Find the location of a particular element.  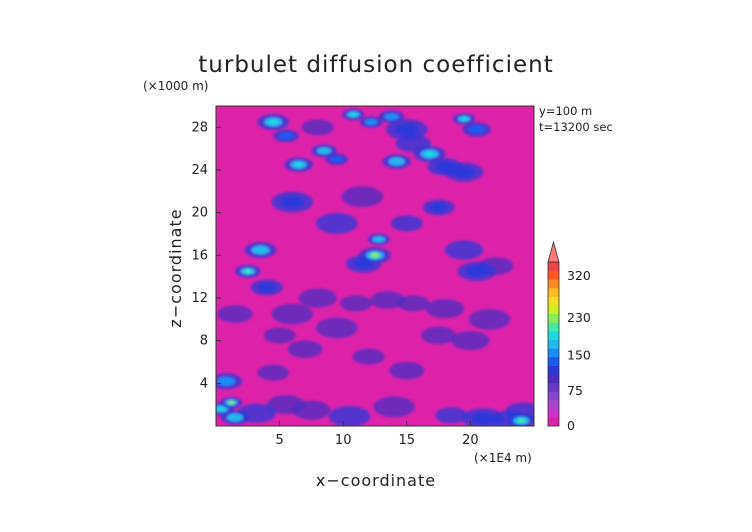

x-axis-label: x−coordinate is located at coordinates (376, 480).